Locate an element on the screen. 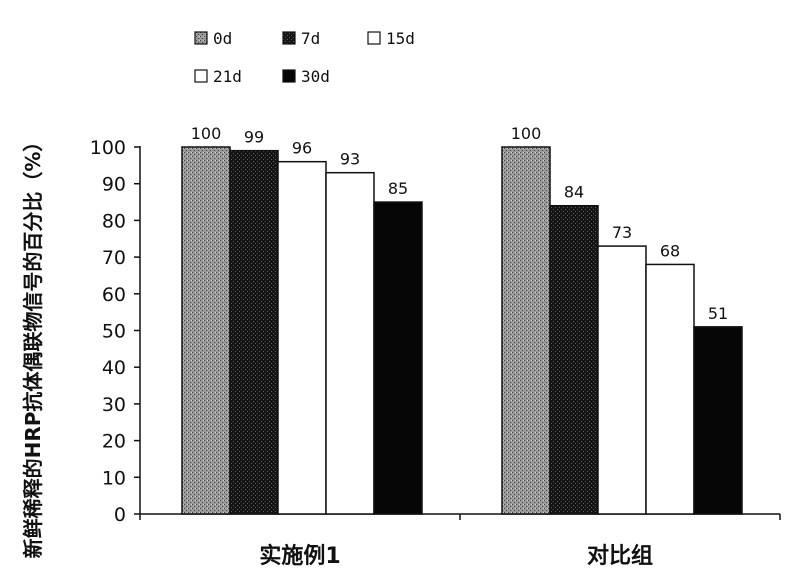 The height and width of the screenshot is (576, 800). legend-label: 0d is located at coordinates (222, 38).